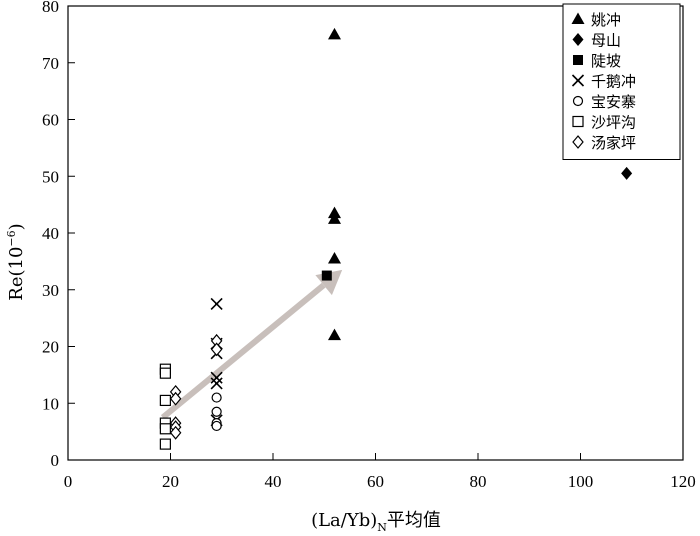 This screenshot has width=700, height=536. I want to click on legend-box, so click(621, 81).